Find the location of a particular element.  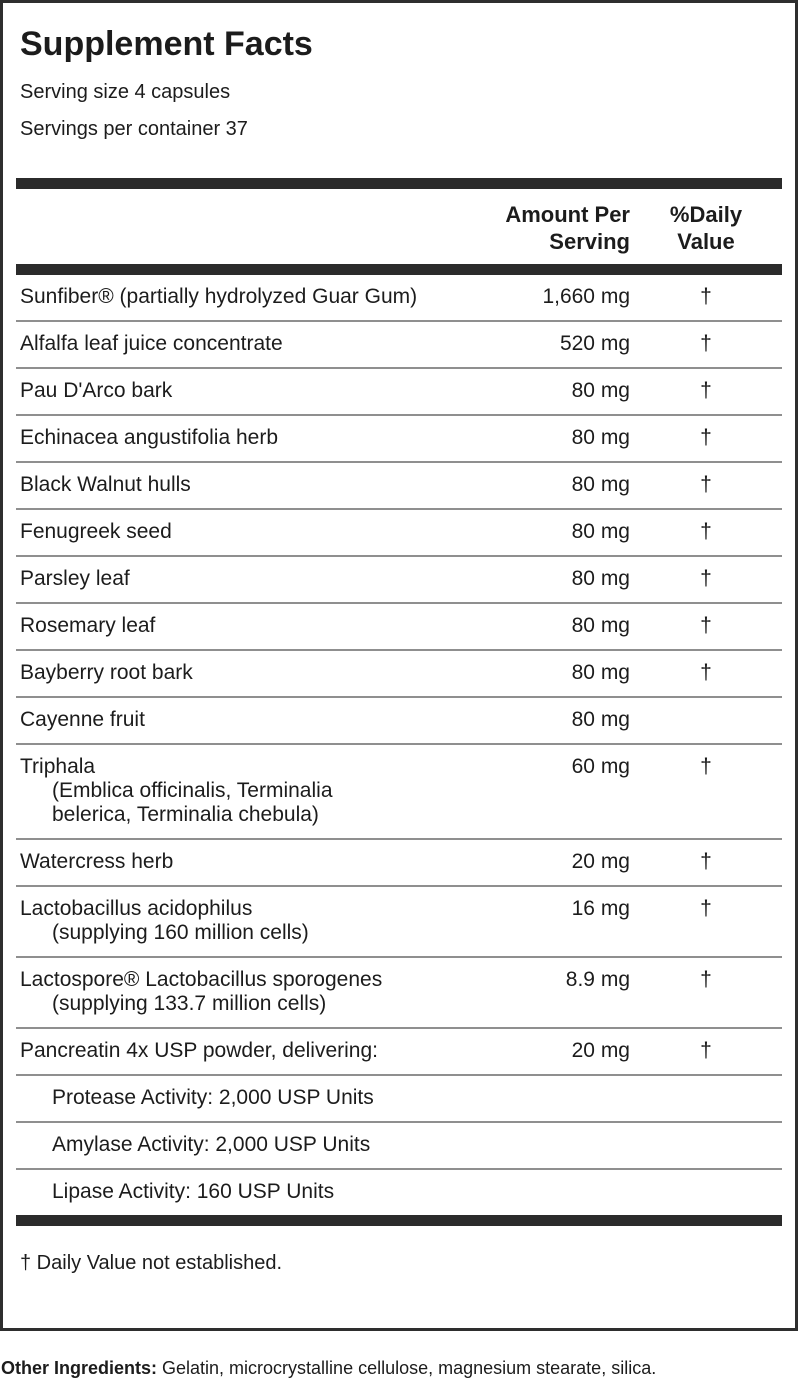

ingredient-name: Fenugreek seed is located at coordinates (96, 531).